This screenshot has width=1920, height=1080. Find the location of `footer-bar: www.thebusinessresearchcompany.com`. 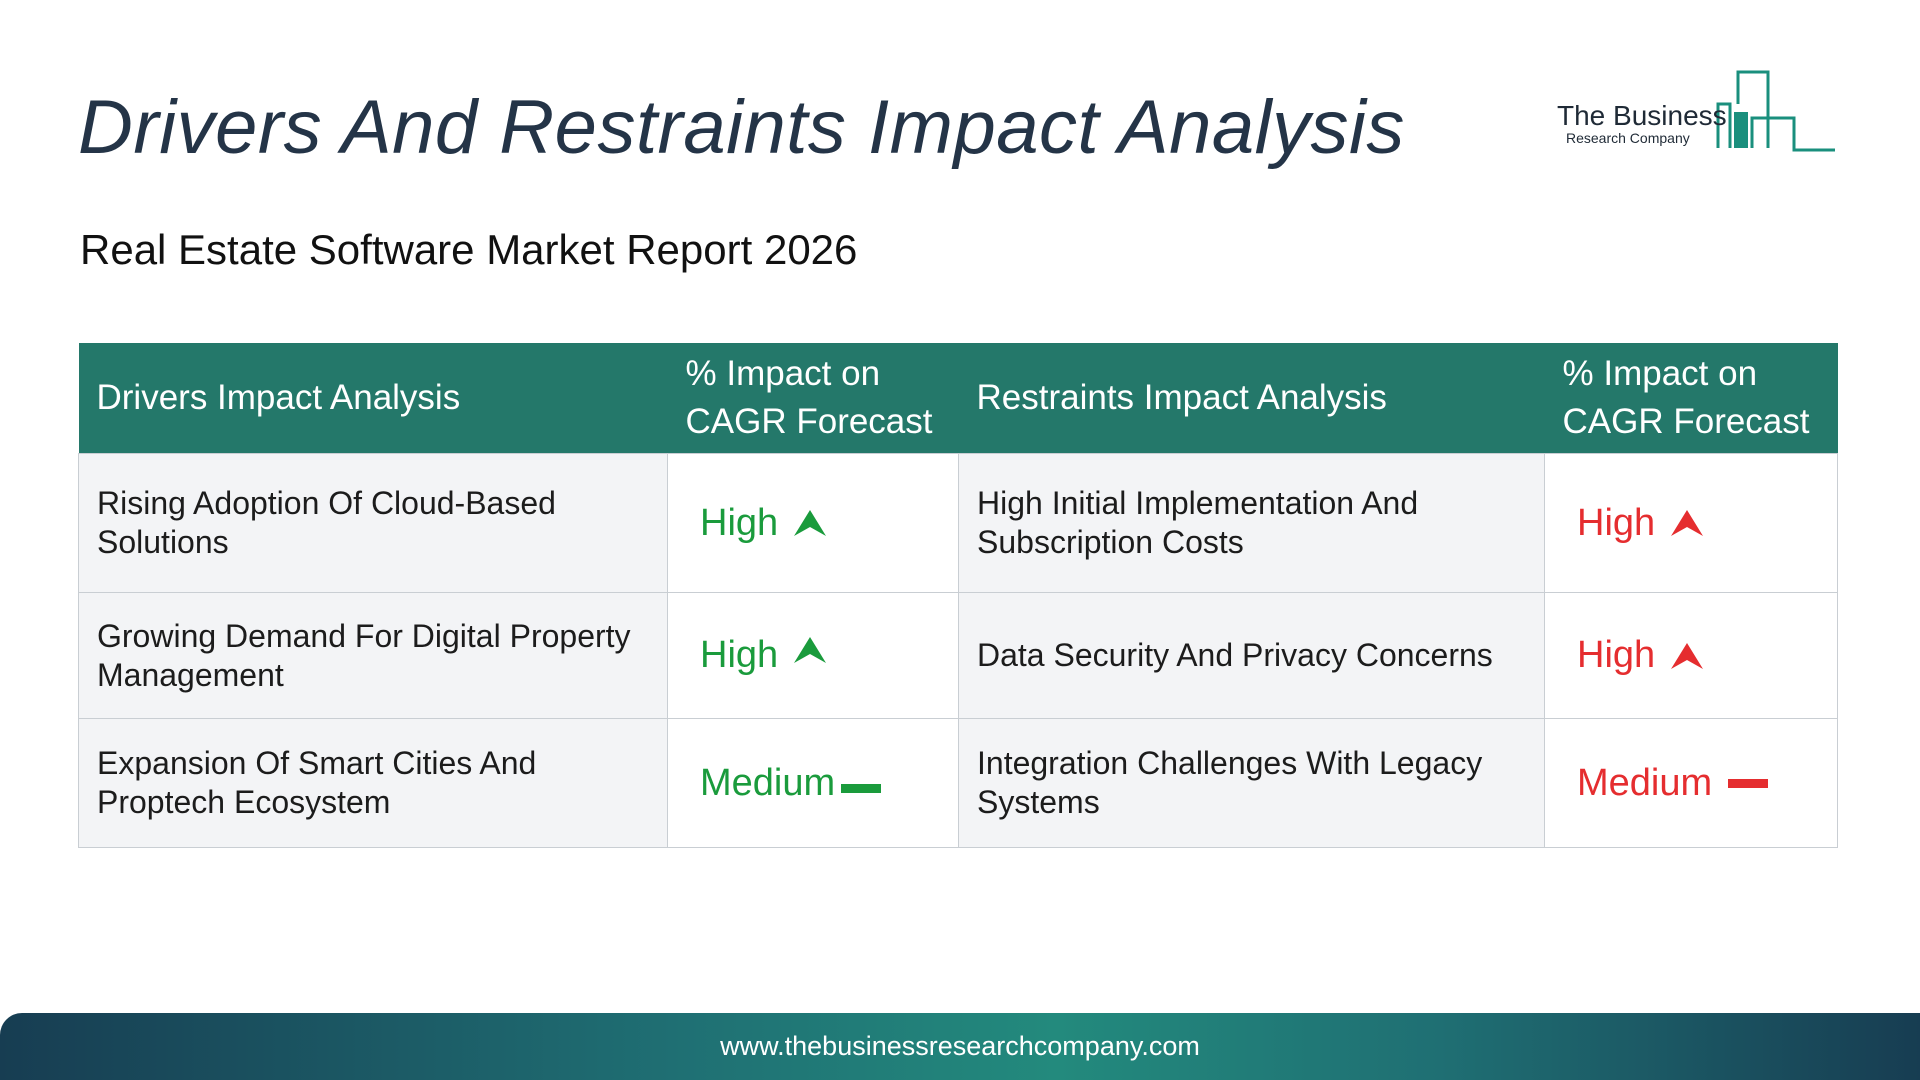

footer-bar: www.thebusinessresearchcompany.com is located at coordinates (960, 1046).